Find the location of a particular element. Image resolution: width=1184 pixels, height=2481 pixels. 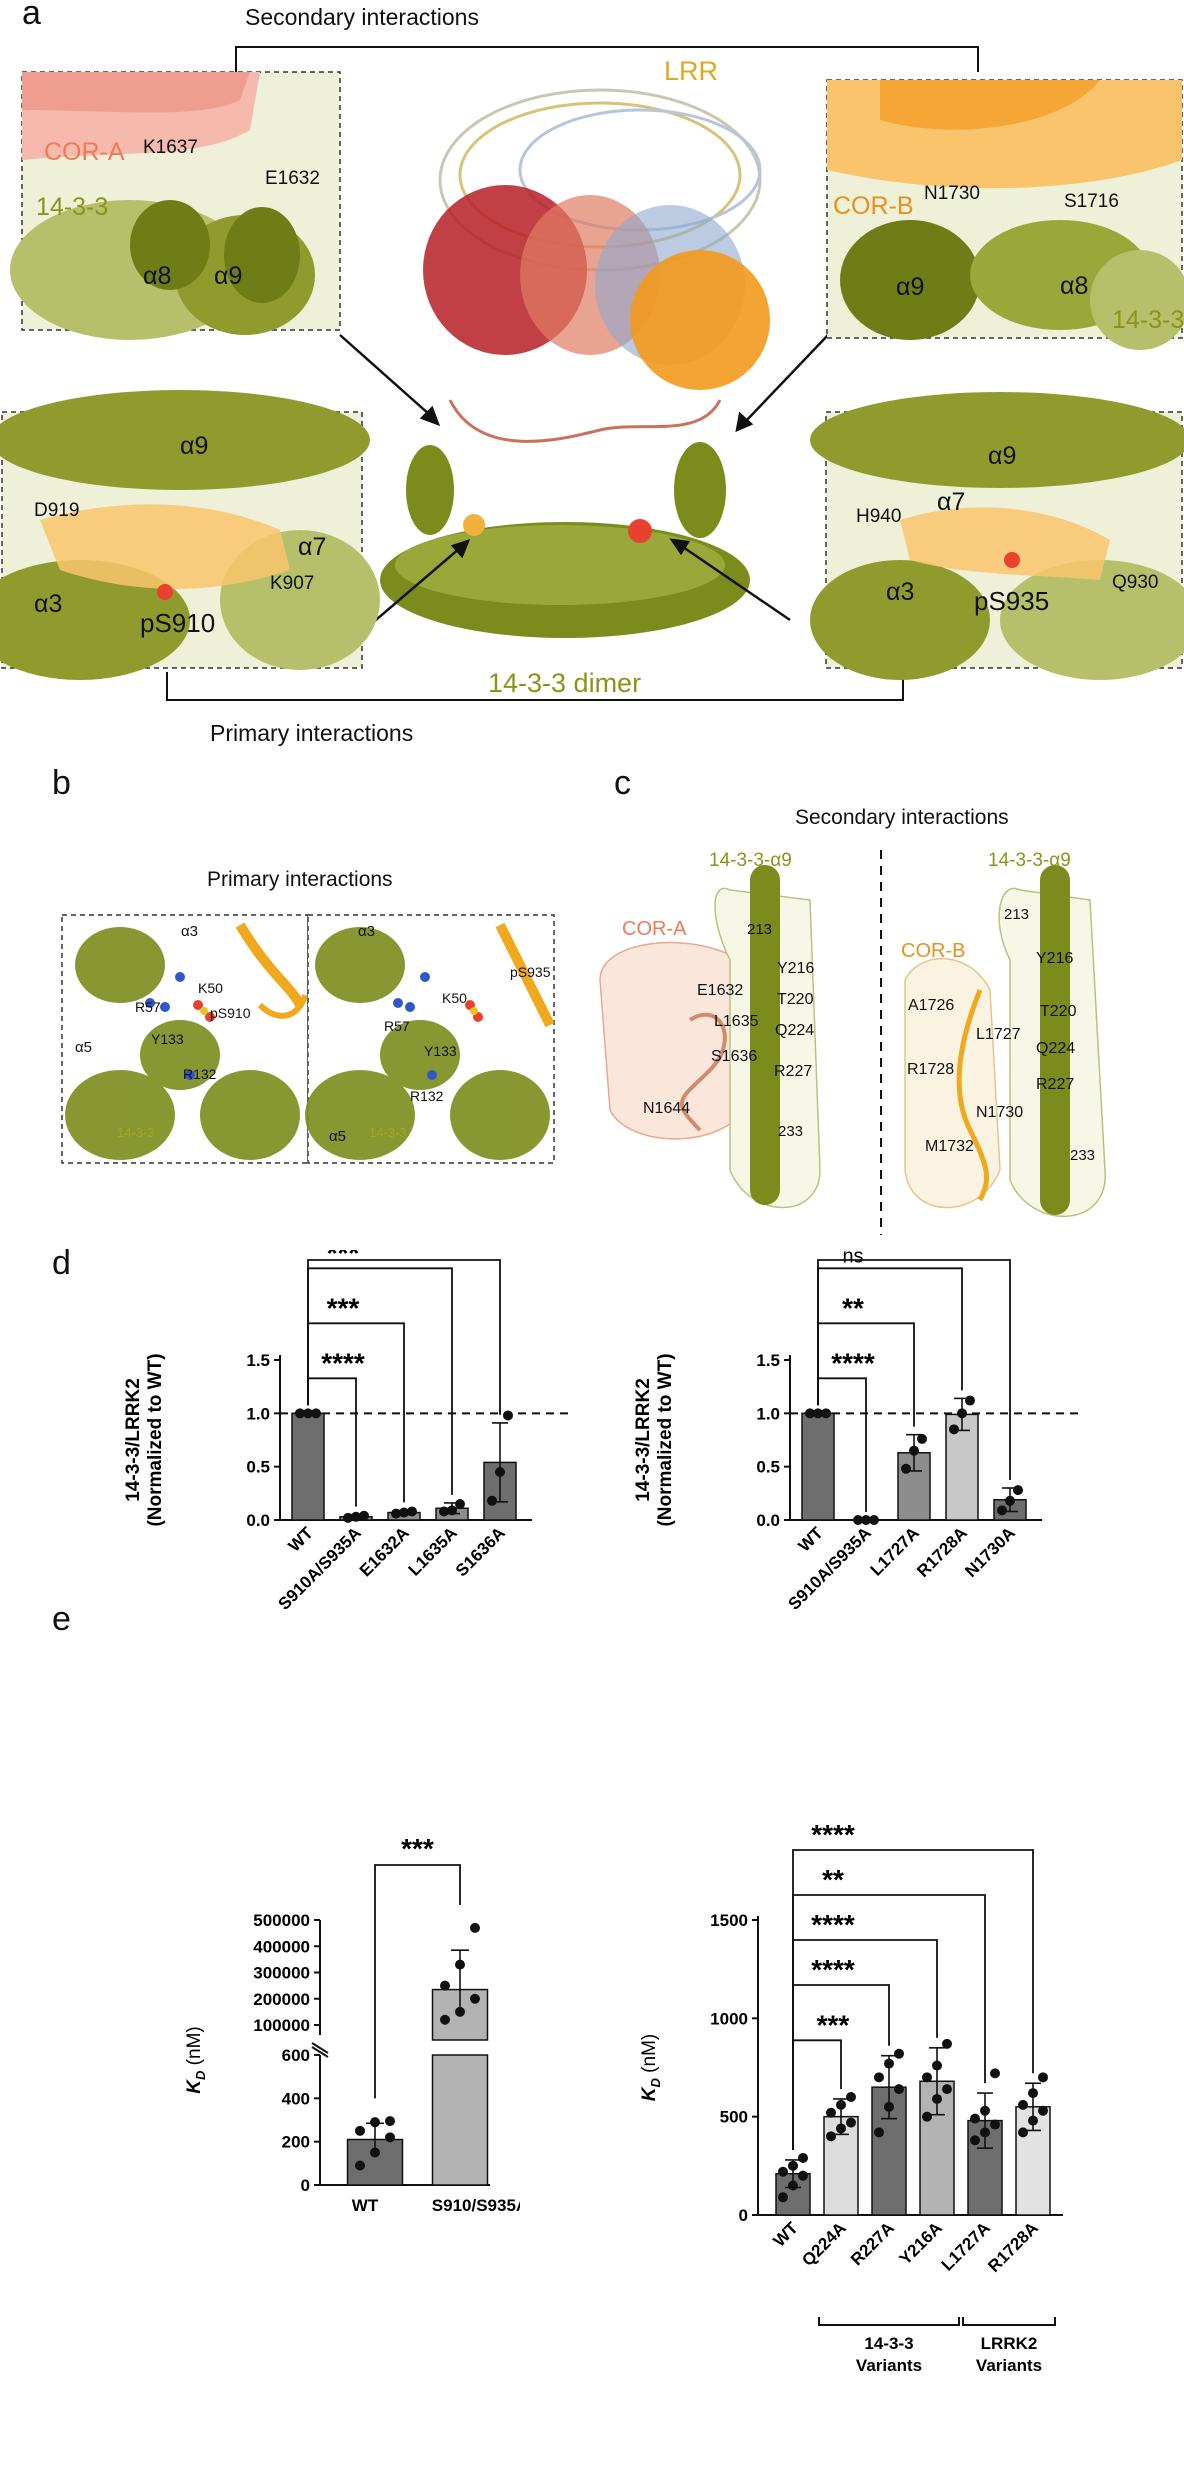

axis-break-mark is located at coordinates (320, 2048).